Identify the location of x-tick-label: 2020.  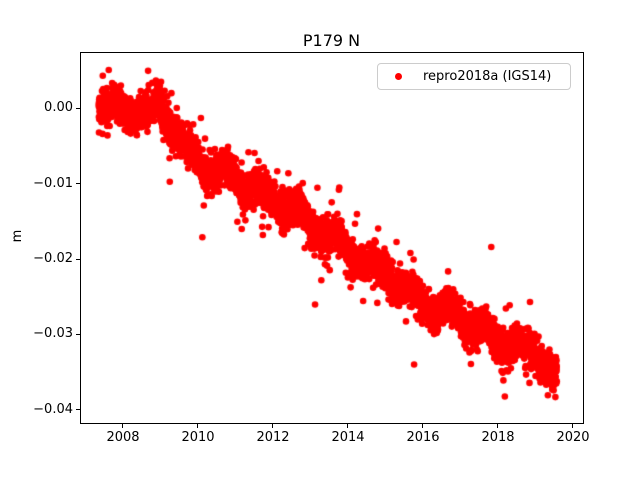
(573, 437).